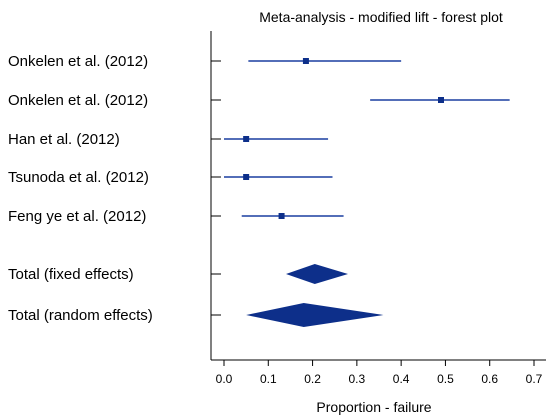 Image resolution: width=552 pixels, height=417 pixels. What do you see at coordinates (379, 373) in the screenshot?
I see `x-tick-group: 0.0 0.1 0.2 0.3 0.4 0.5 0.6 0.7` at bounding box center [379, 373].